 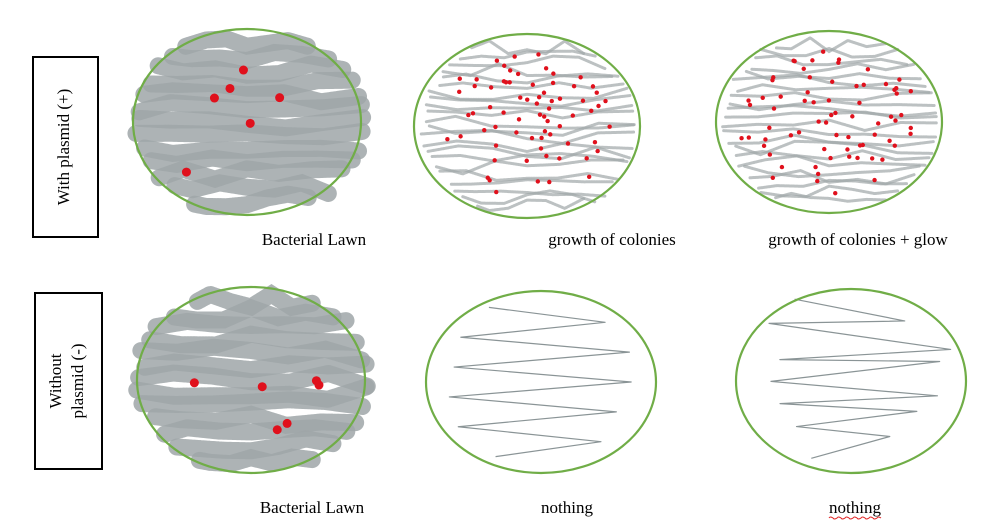 I want to click on plate-rim, so click(x=541, y=382).